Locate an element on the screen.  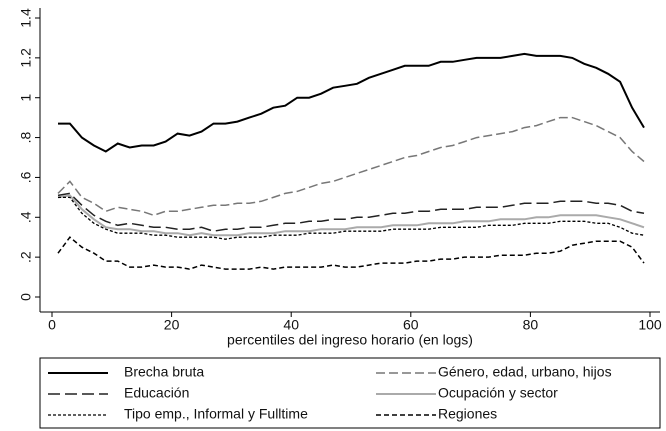
x-tick-label: 80 is located at coordinates (531, 325).